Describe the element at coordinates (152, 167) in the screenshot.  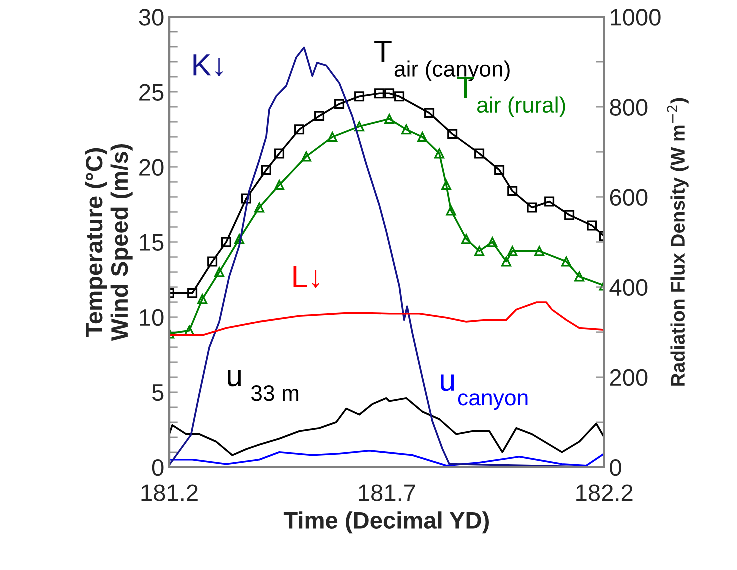
I see `y-tick-label: 20` at that location.